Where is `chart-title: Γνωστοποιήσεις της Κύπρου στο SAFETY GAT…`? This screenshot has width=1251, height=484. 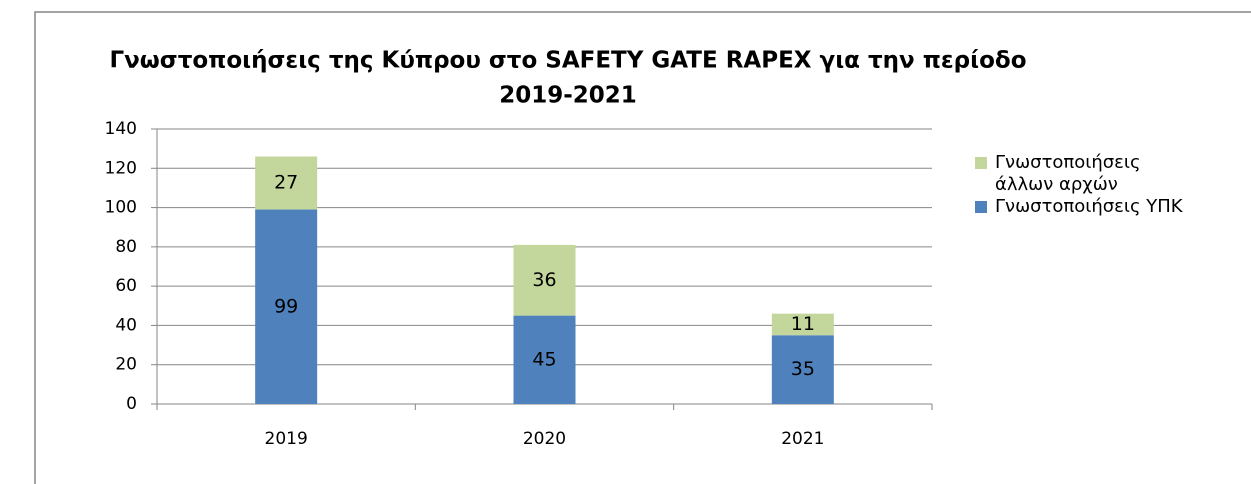
chart-title: Γνωστοποιήσεις της Κύπρου στο SAFETY GAT… is located at coordinates (567, 61).